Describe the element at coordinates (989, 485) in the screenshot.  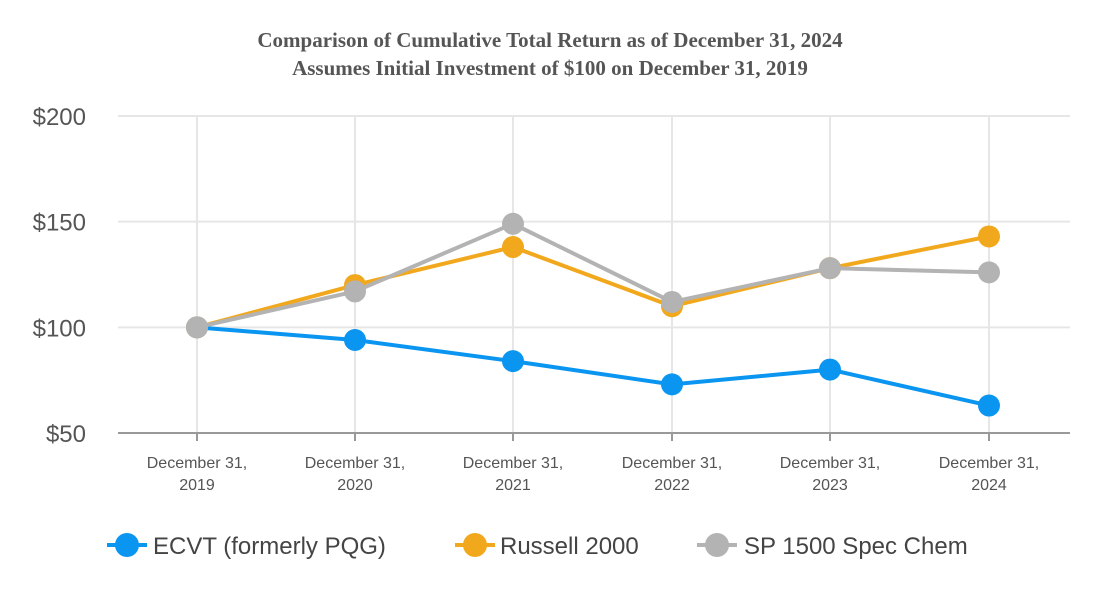
I see `x-tick-label-year: 2024` at that location.